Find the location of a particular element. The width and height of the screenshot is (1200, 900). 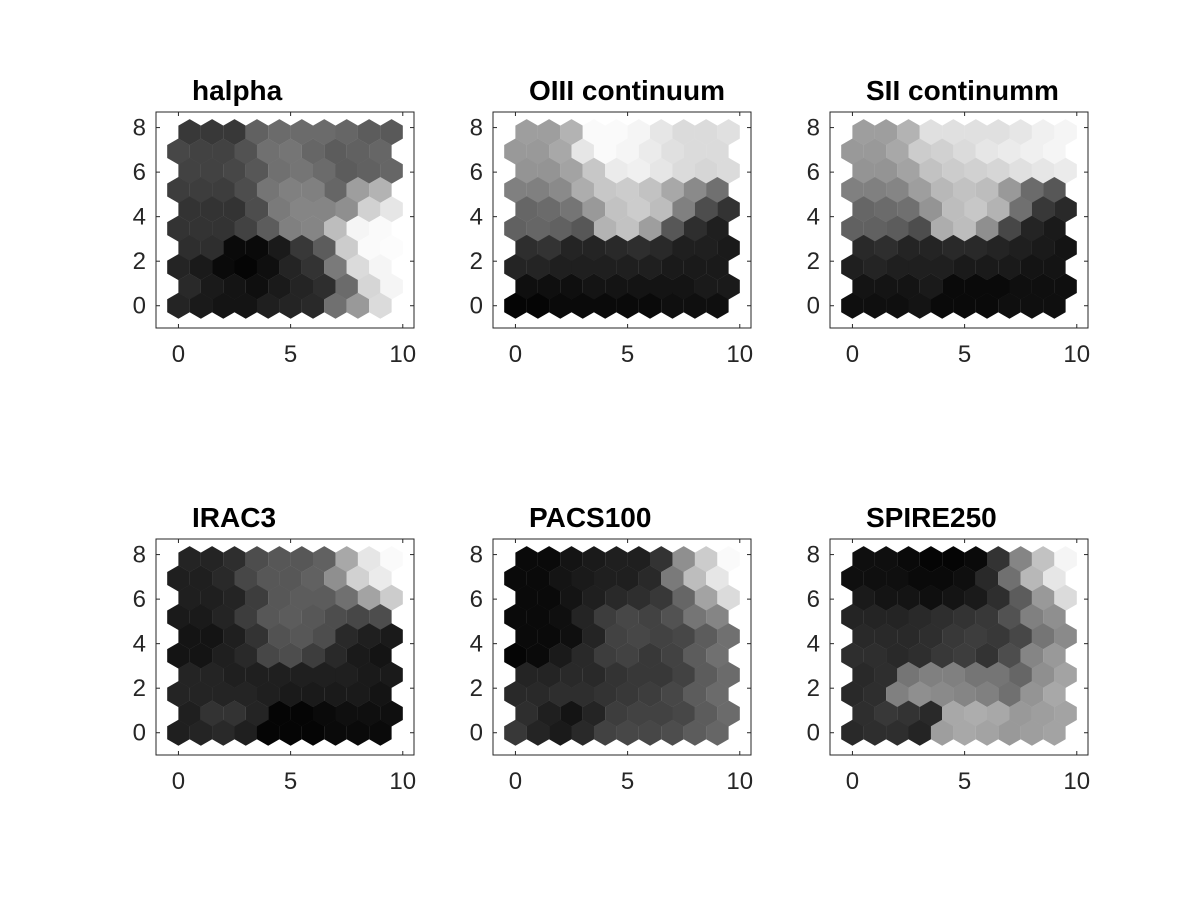

y-tick-label: 6 is located at coordinates (476, 172).